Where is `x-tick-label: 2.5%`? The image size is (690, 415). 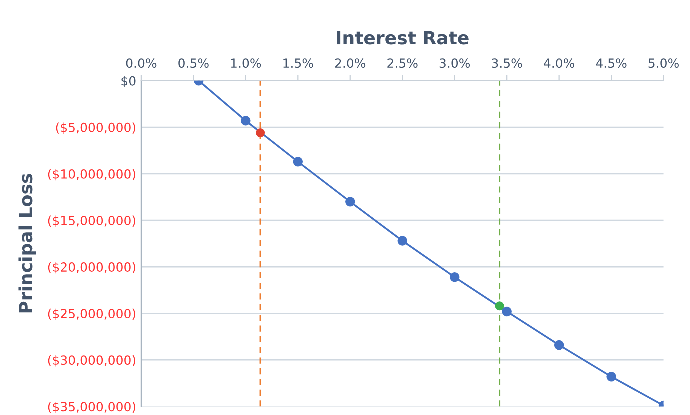
x-tick-label: 2.5% is located at coordinates (403, 63).